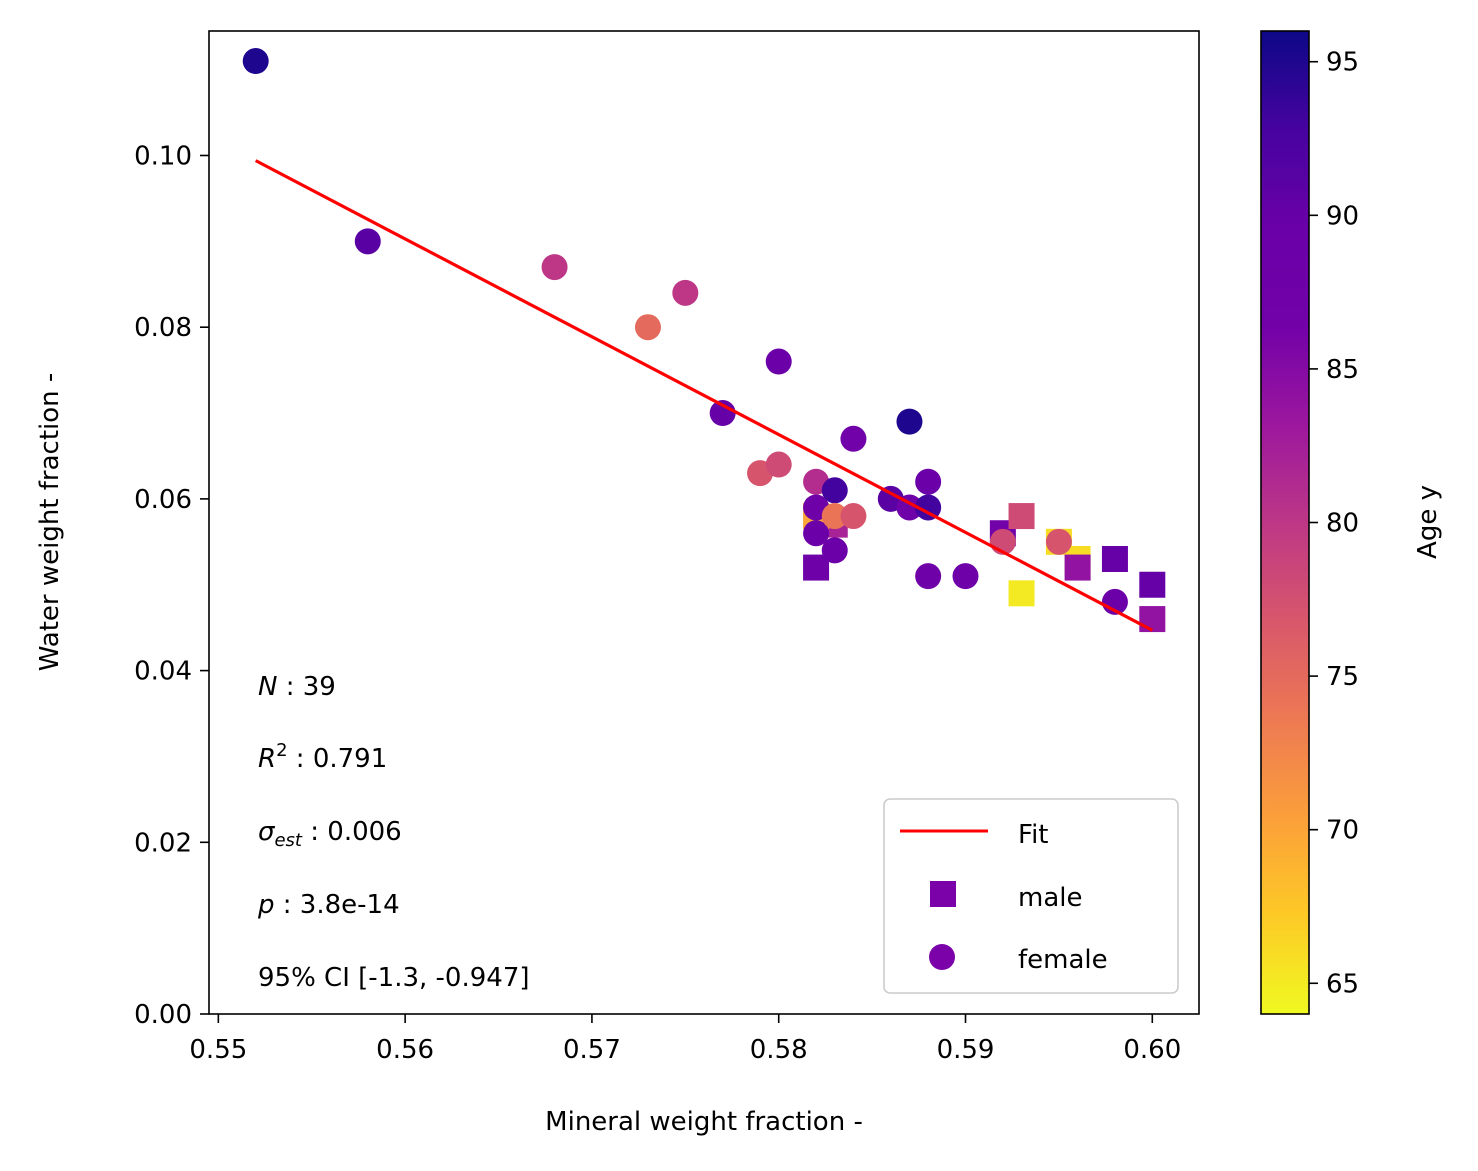 The height and width of the screenshot is (1171, 1478). Describe the element at coordinates (1152, 1050) in the screenshot. I see `x-tick-label: 0.60` at that location.